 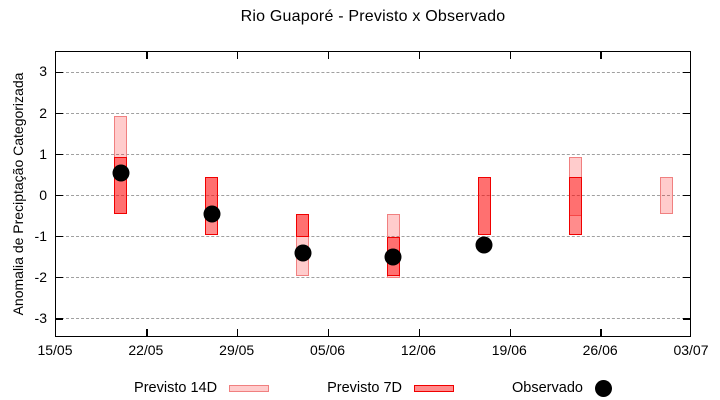 What do you see at coordinates (547, 388) in the screenshot?
I see `legend-label-observado: Observado` at bounding box center [547, 388].